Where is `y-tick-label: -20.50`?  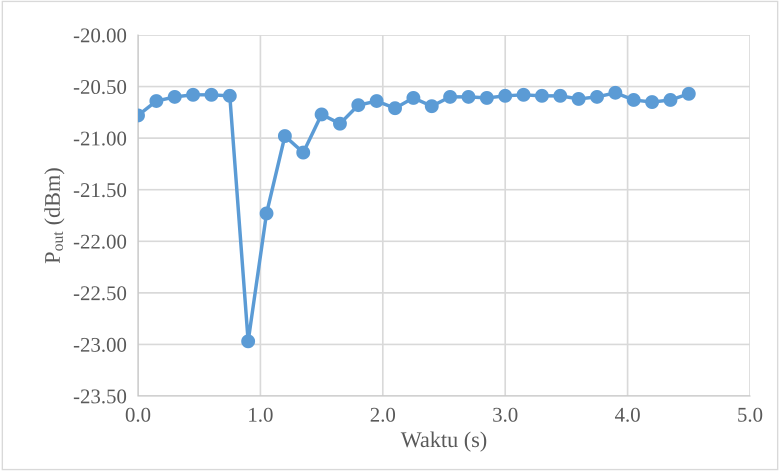
y-tick-label: -20.50 is located at coordinates (100, 87).